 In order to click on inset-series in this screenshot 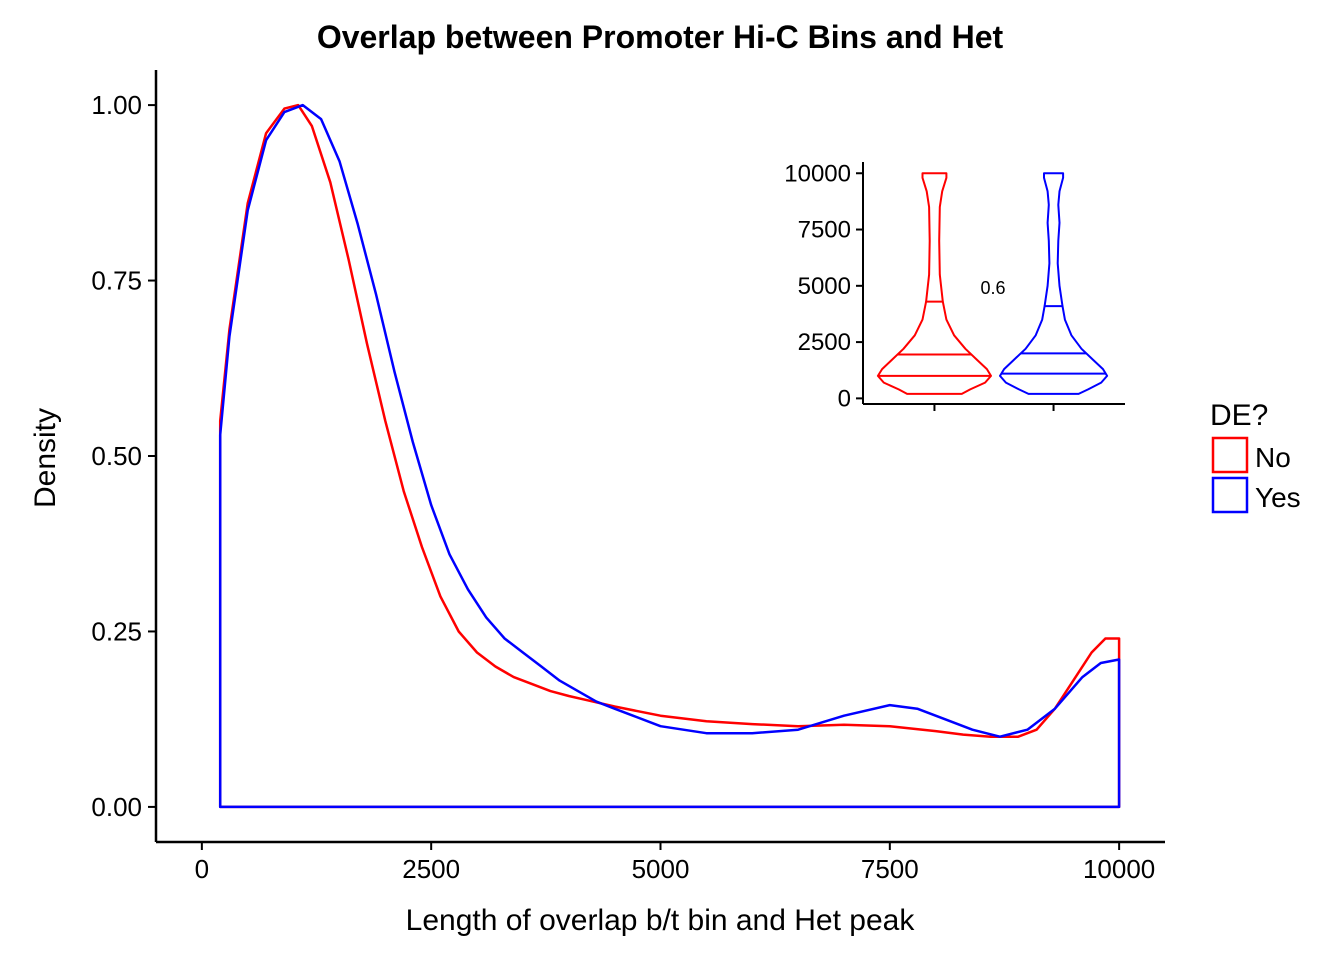, I will do `click(992, 283)`.